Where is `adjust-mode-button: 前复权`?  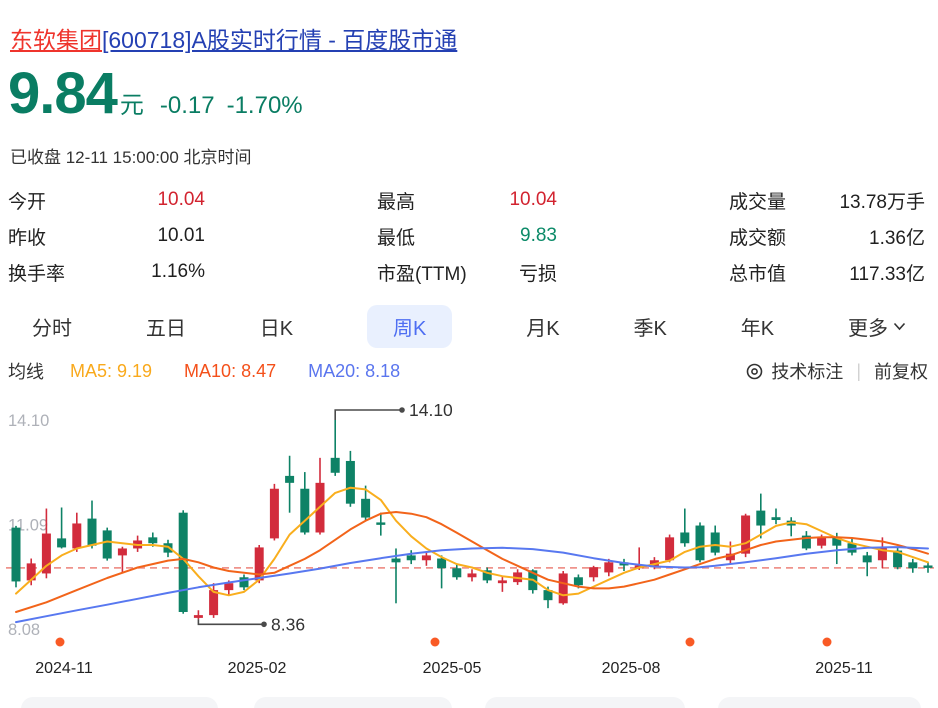 adjust-mode-button: 前复权 is located at coordinates (901, 372).